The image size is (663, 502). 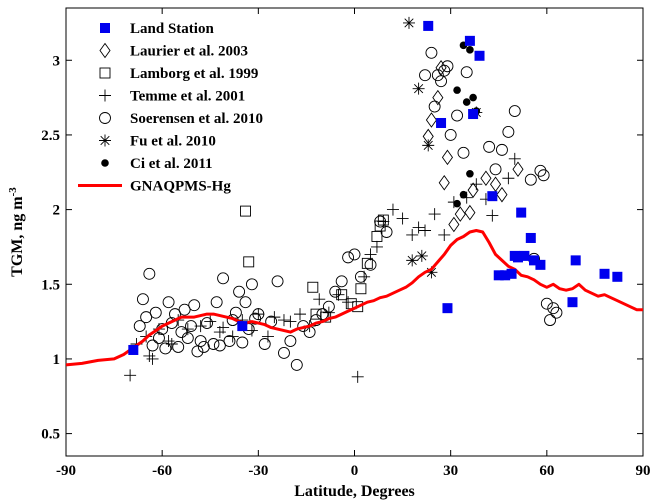 What do you see at coordinates (16, 232) in the screenshot?
I see `y-axis-label: TGM, ng m-3` at bounding box center [16, 232].